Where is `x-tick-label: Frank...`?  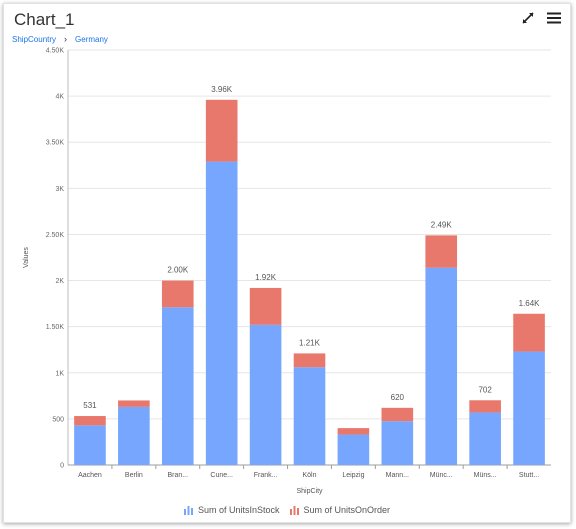
x-tick-label: Frank... is located at coordinates (266, 475).